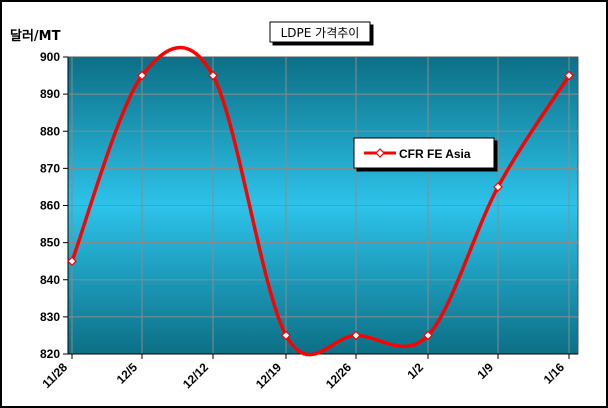  What do you see at coordinates (50, 131) in the screenshot?
I see `y-tick-label: 880` at bounding box center [50, 131].